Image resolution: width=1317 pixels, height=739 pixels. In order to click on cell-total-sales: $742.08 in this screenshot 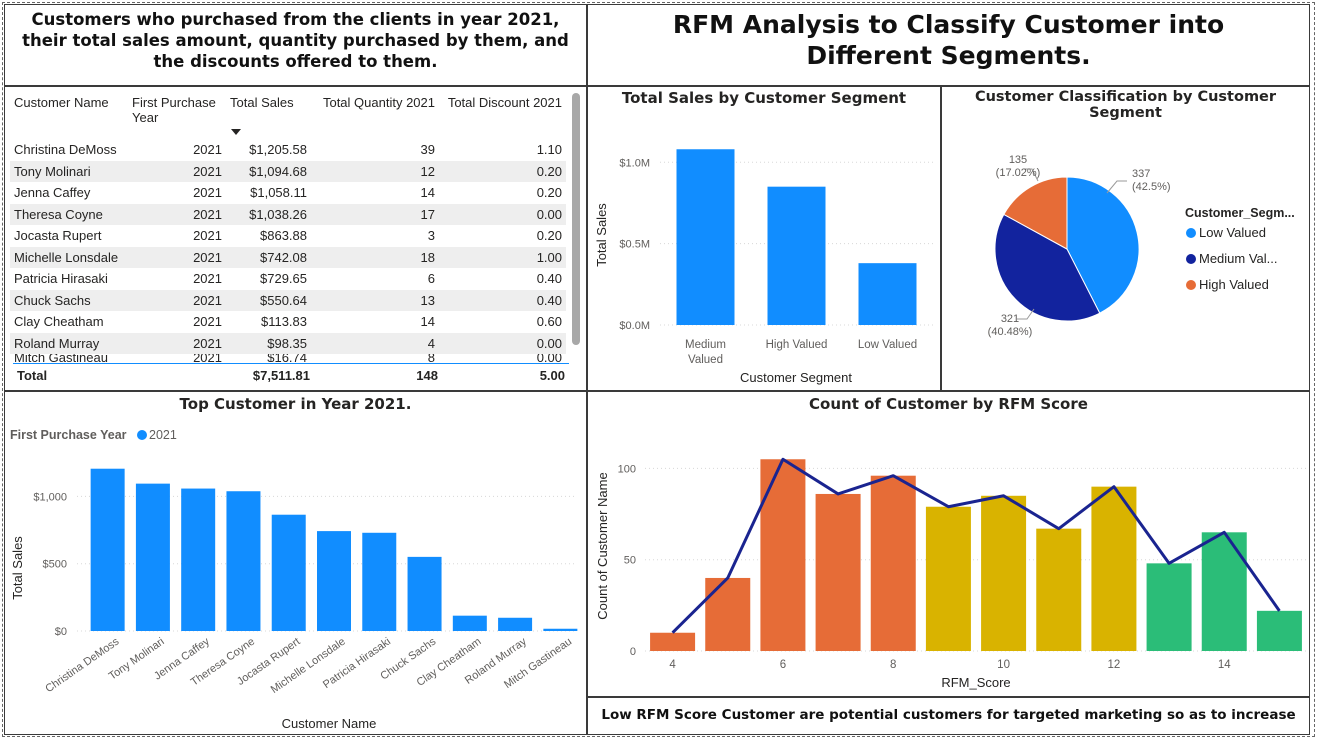, I will do `click(268, 257)`.